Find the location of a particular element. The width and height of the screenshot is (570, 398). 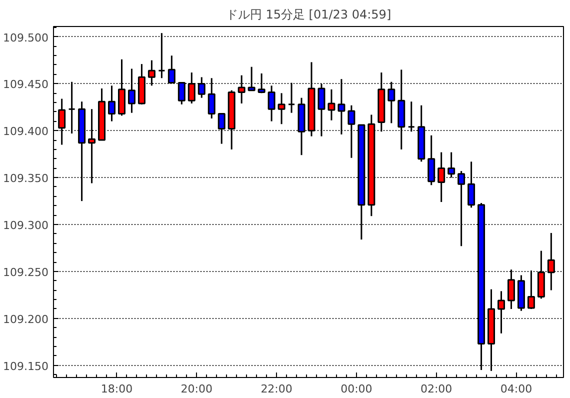

y-tick-label: 109.250 is located at coordinates (26, 272).